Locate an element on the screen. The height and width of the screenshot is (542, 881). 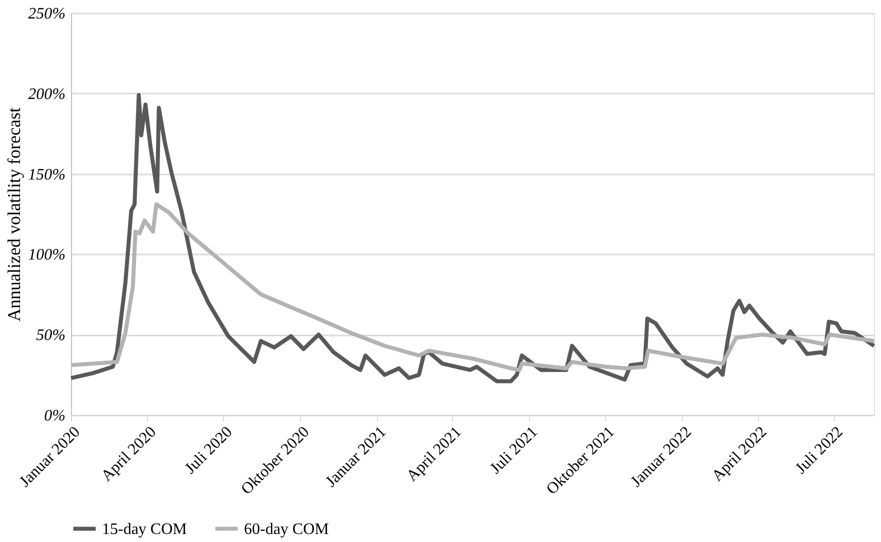
y-tick-label: 250% is located at coordinates (47, 14).